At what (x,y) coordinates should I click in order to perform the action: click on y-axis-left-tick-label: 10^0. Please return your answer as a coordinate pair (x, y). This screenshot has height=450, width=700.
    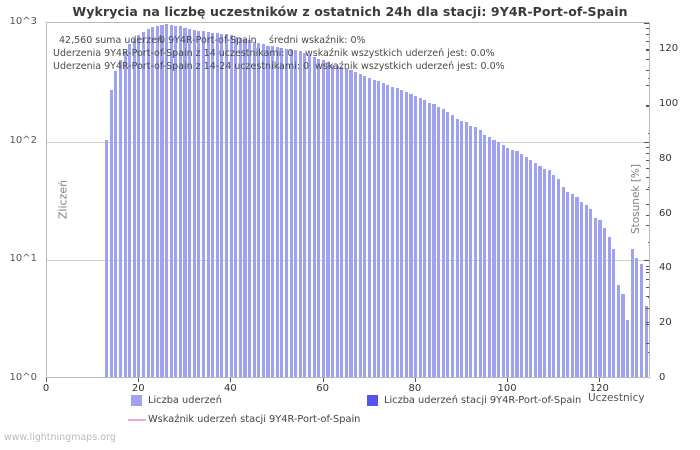
    Looking at the image, I should click on (23, 377).